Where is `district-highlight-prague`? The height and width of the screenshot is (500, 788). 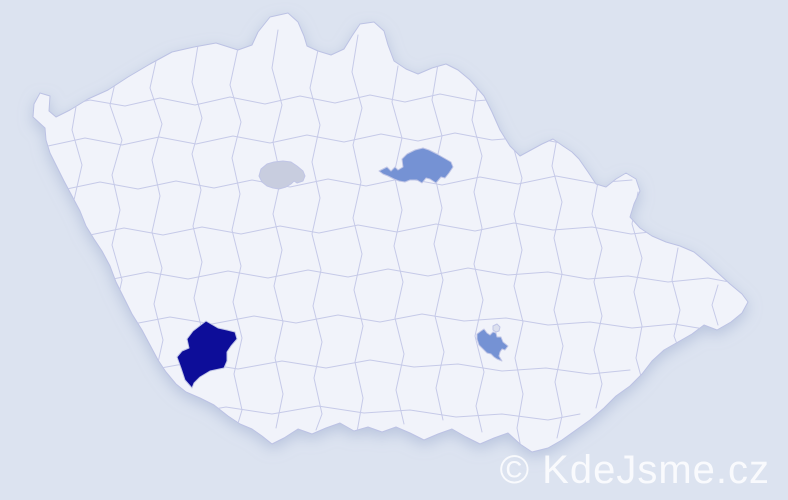
district-highlight-prague is located at coordinates (282, 175).